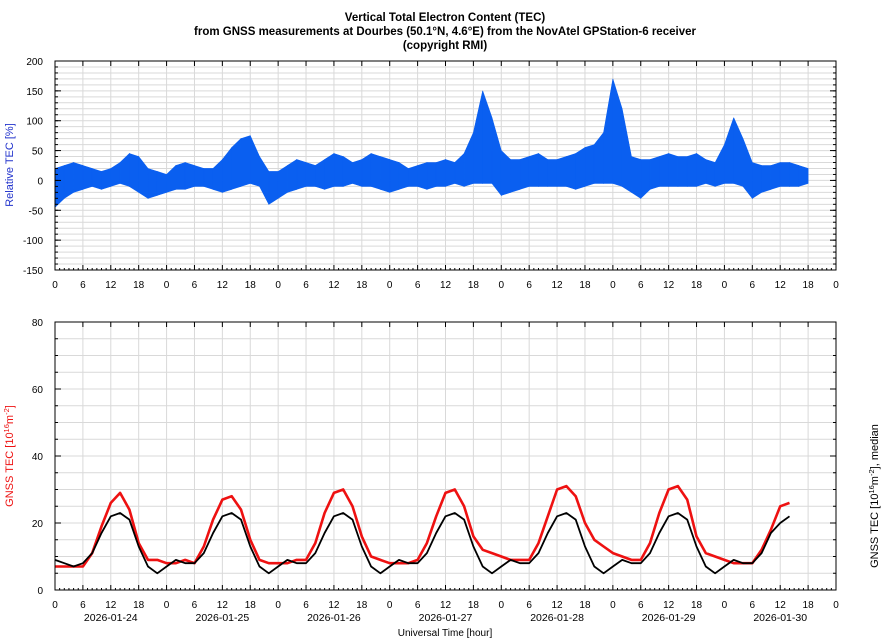  Describe the element at coordinates (38, 390) in the screenshot. I see `y-tick-label: 60` at that location.